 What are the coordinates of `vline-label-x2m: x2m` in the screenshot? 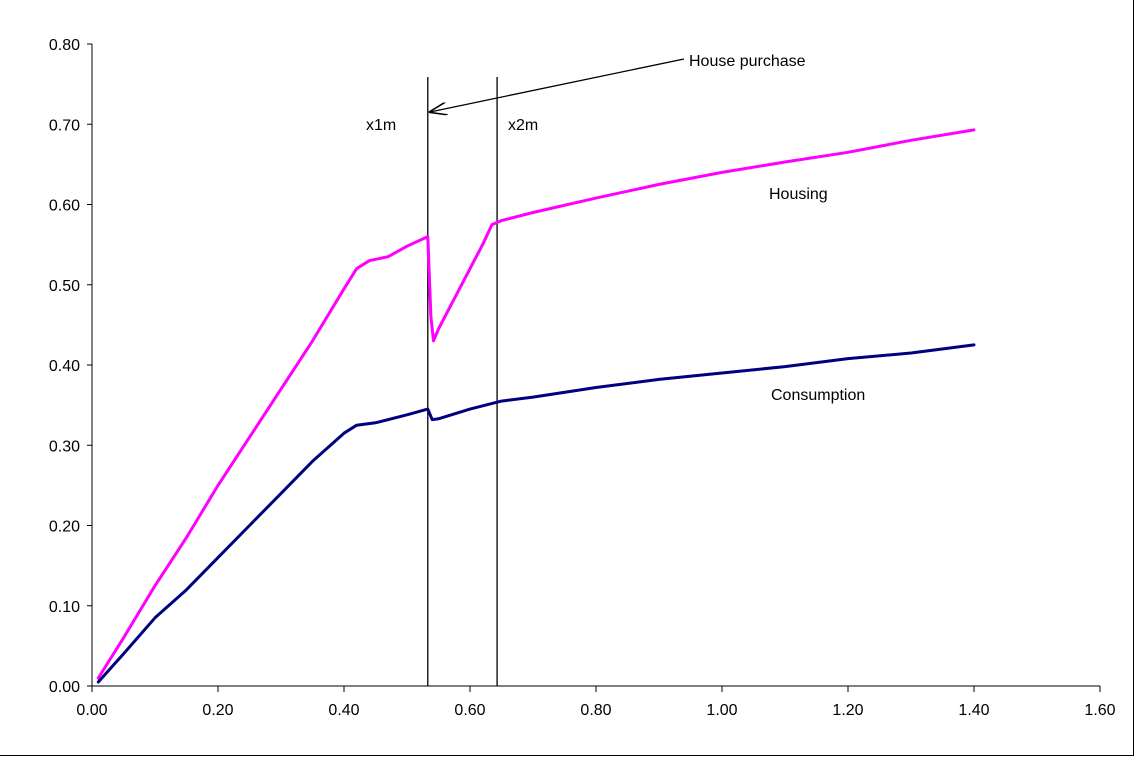 It's located at (523, 125).